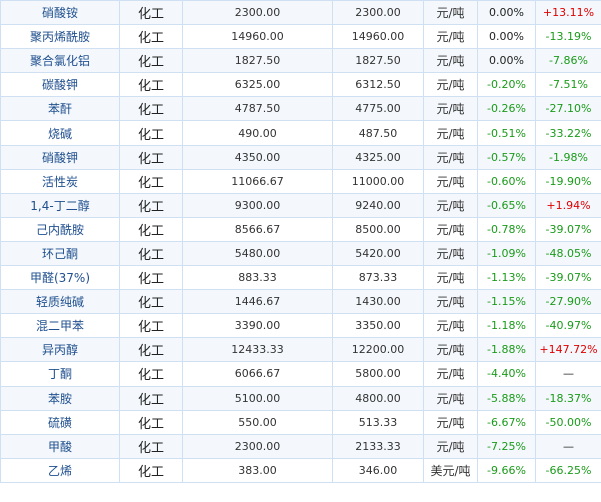 This screenshot has width=601, height=502. I want to click on product-name-cell: 碳酸钾, so click(60, 85).